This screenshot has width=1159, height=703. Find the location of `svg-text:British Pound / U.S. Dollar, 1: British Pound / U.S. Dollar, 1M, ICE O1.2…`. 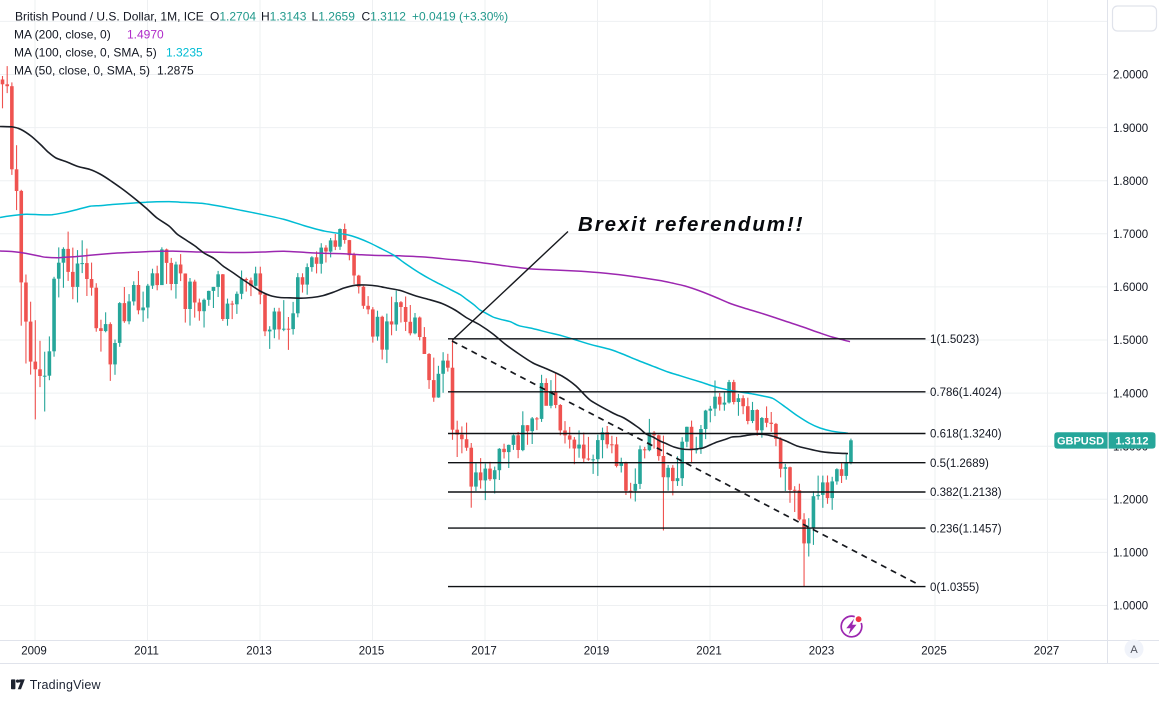

svg-text:British Pound / U.S. Dollar, 1: British Pound / U.S. Dollar, 1M, ICE O1.2… is located at coordinates (261, 17).